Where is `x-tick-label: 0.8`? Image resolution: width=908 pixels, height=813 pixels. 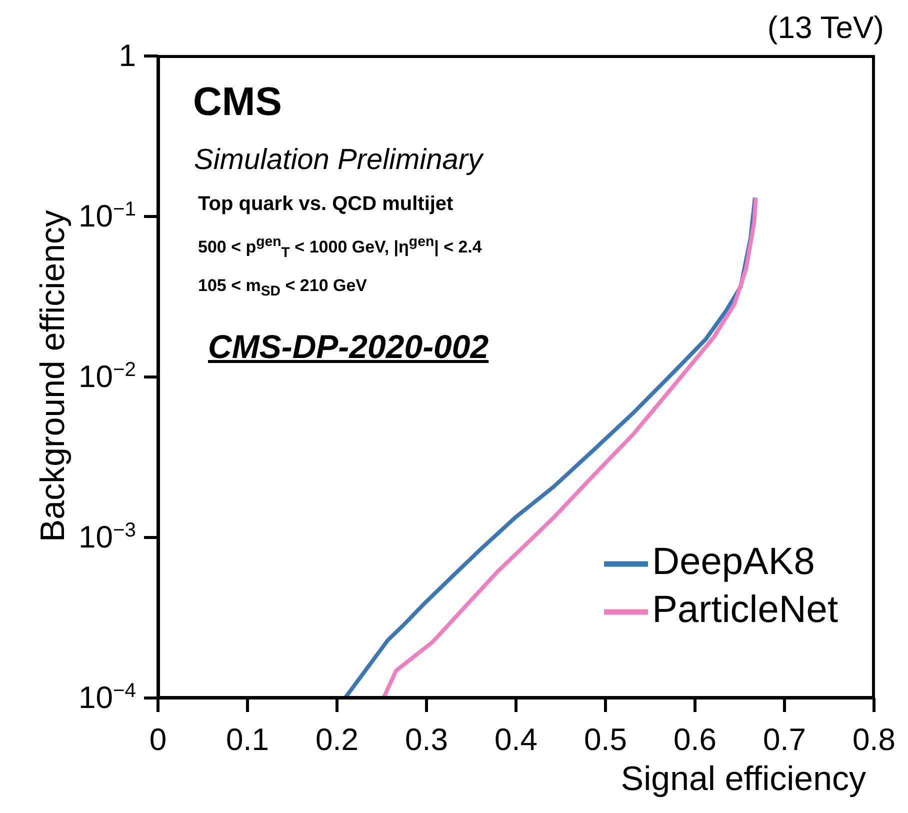
x-tick-label: 0.8 is located at coordinates (874, 740).